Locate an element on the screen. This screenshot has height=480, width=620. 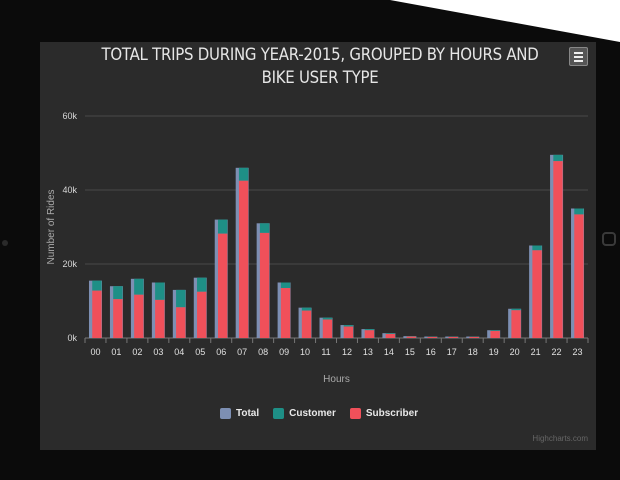
legend-label-subscriber: Subscriber is located at coordinates (392, 413).